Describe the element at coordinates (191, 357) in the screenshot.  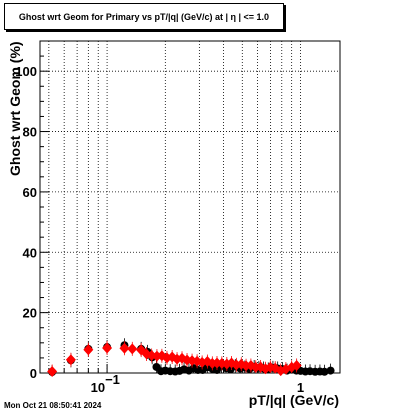
I see `data-layer` at that location.